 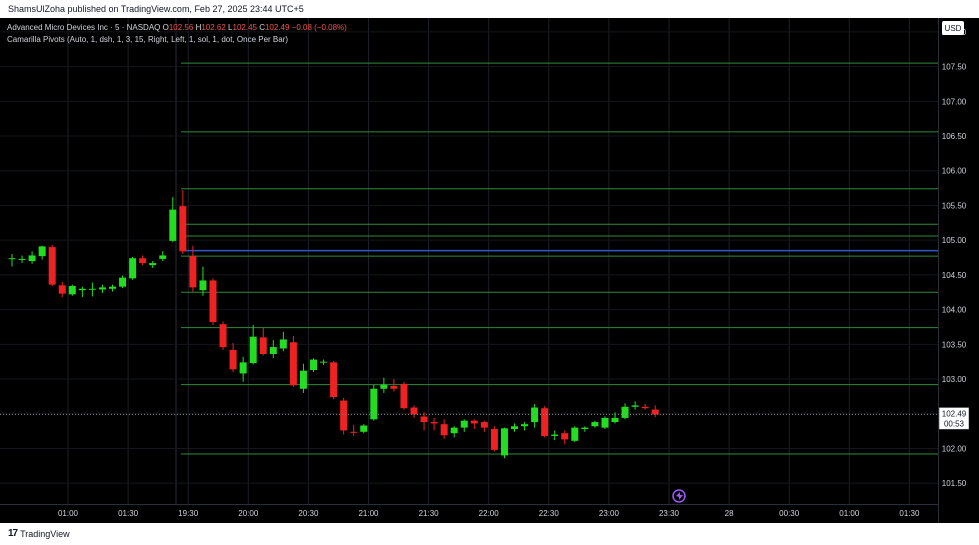 I want to click on high-value: 102.62, so click(x=213, y=27).